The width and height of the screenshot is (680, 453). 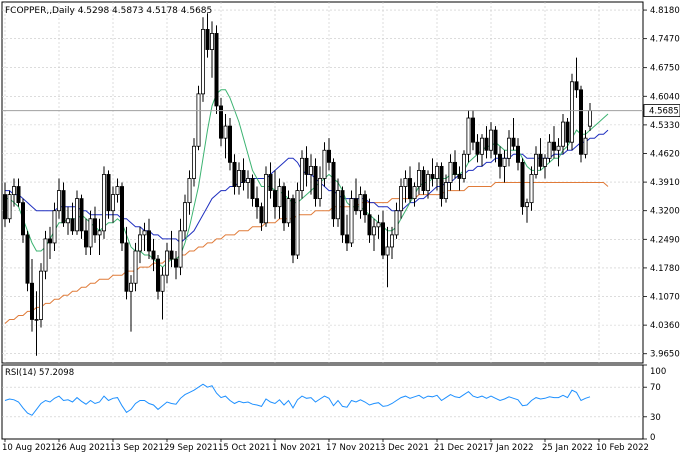 I want to click on rsi-tick-label: 70, so click(x=655, y=388).